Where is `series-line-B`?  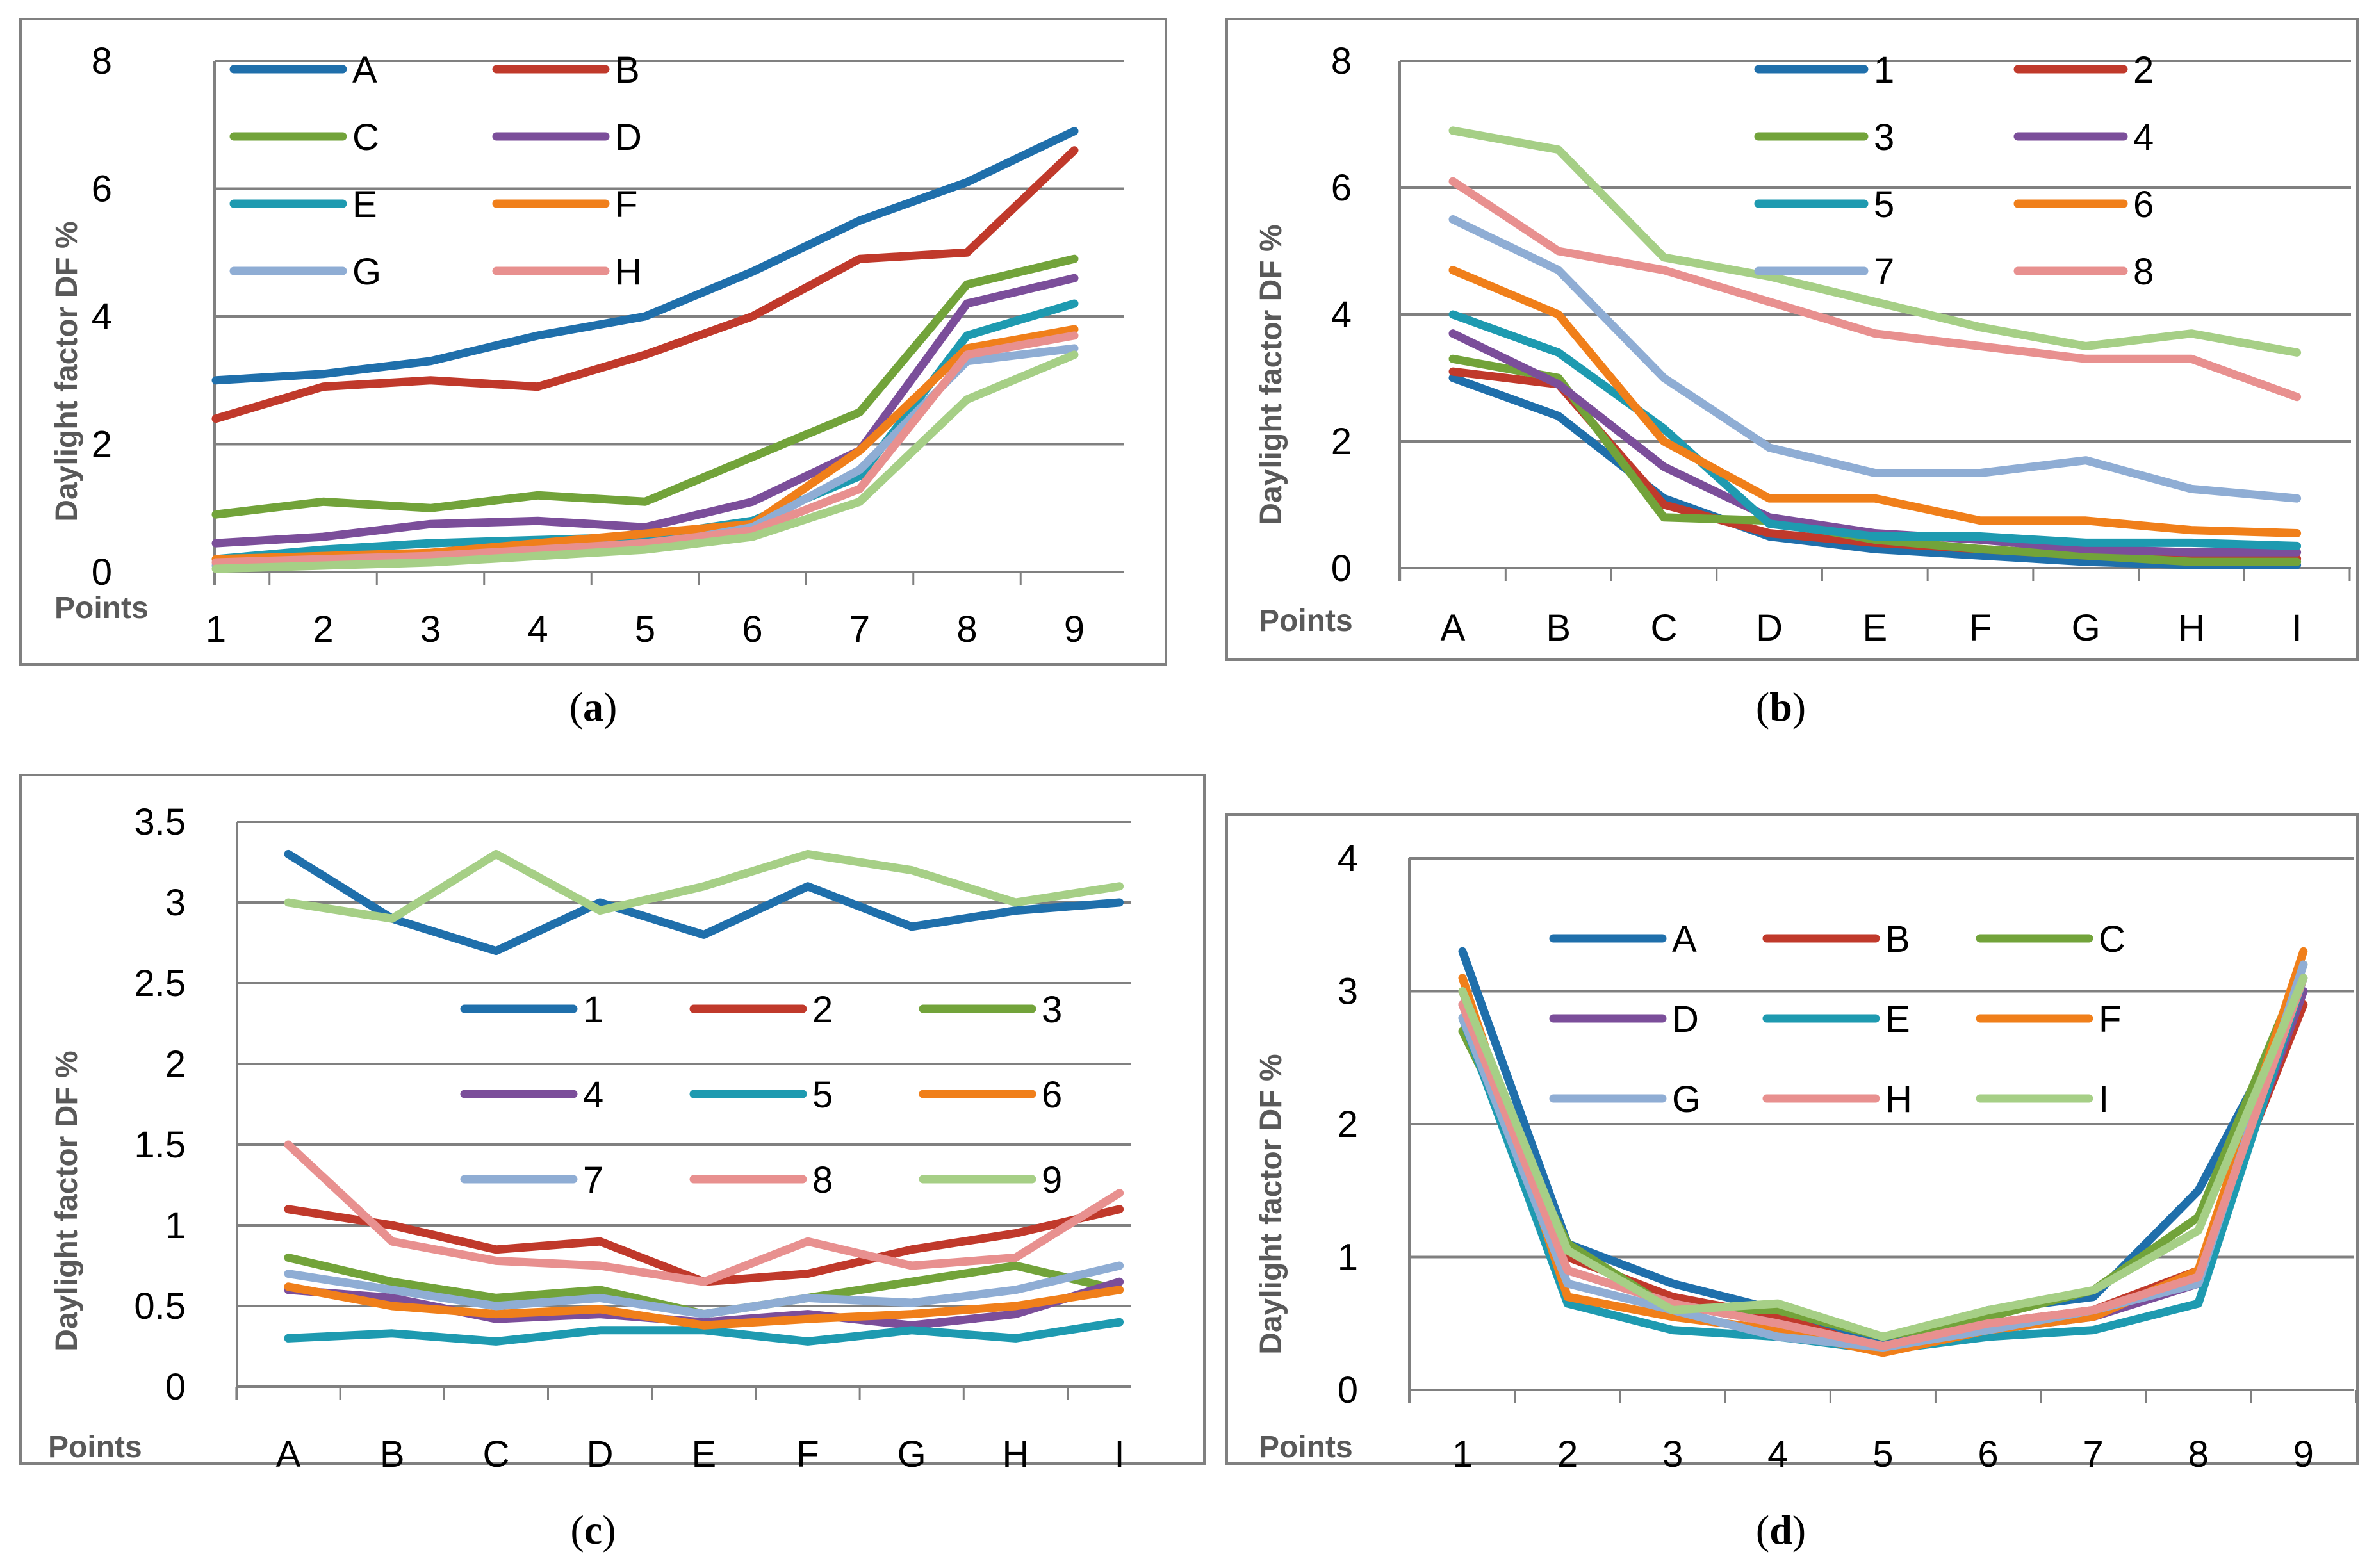 series-line-B is located at coordinates (645, 284).